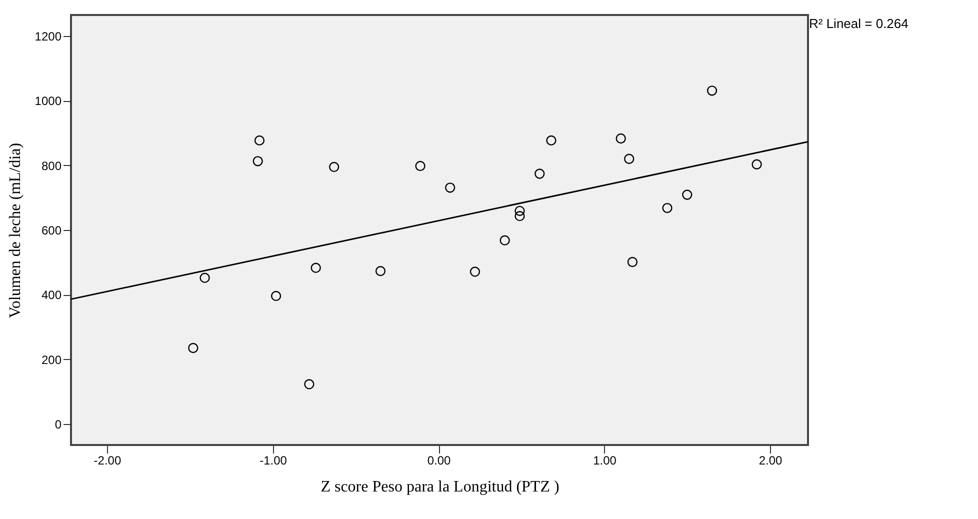 This screenshot has height=519, width=978. What do you see at coordinates (108, 461) in the screenshot?
I see `x-tick-label: -2.00` at bounding box center [108, 461].